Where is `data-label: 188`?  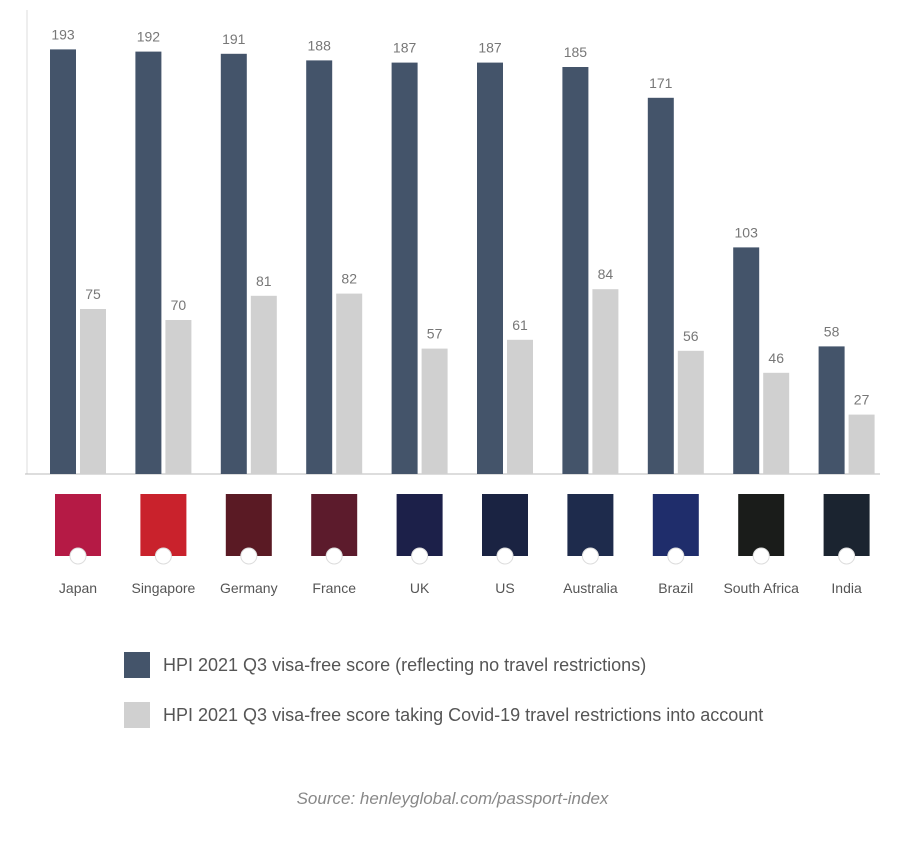
data-label: 188 is located at coordinates (320, 45).